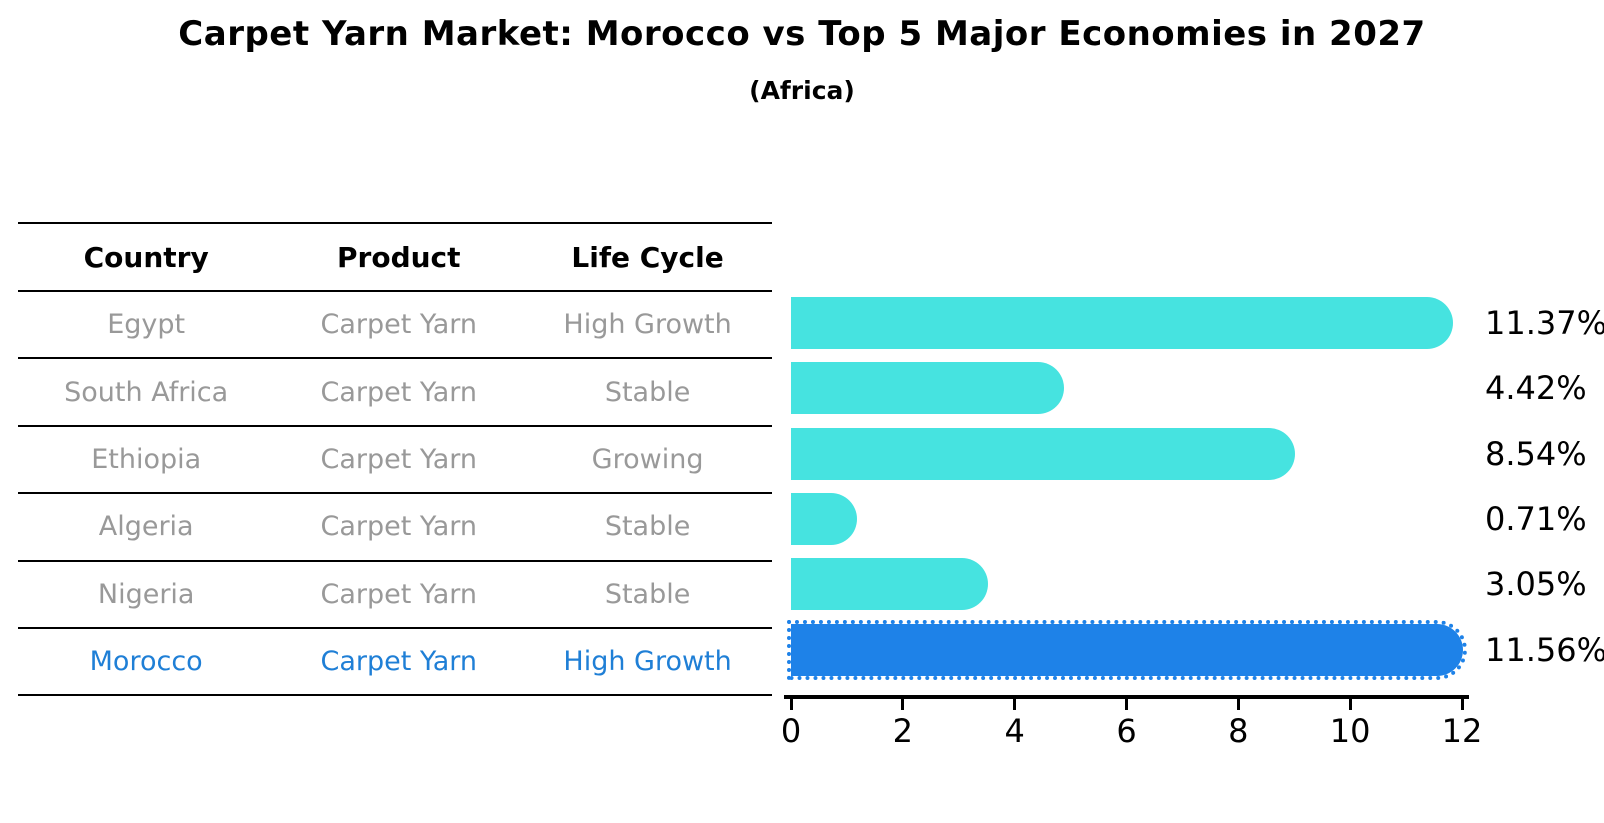 The height and width of the screenshot is (823, 1604). I want to click on x-axis-spine, so click(1126, 697).